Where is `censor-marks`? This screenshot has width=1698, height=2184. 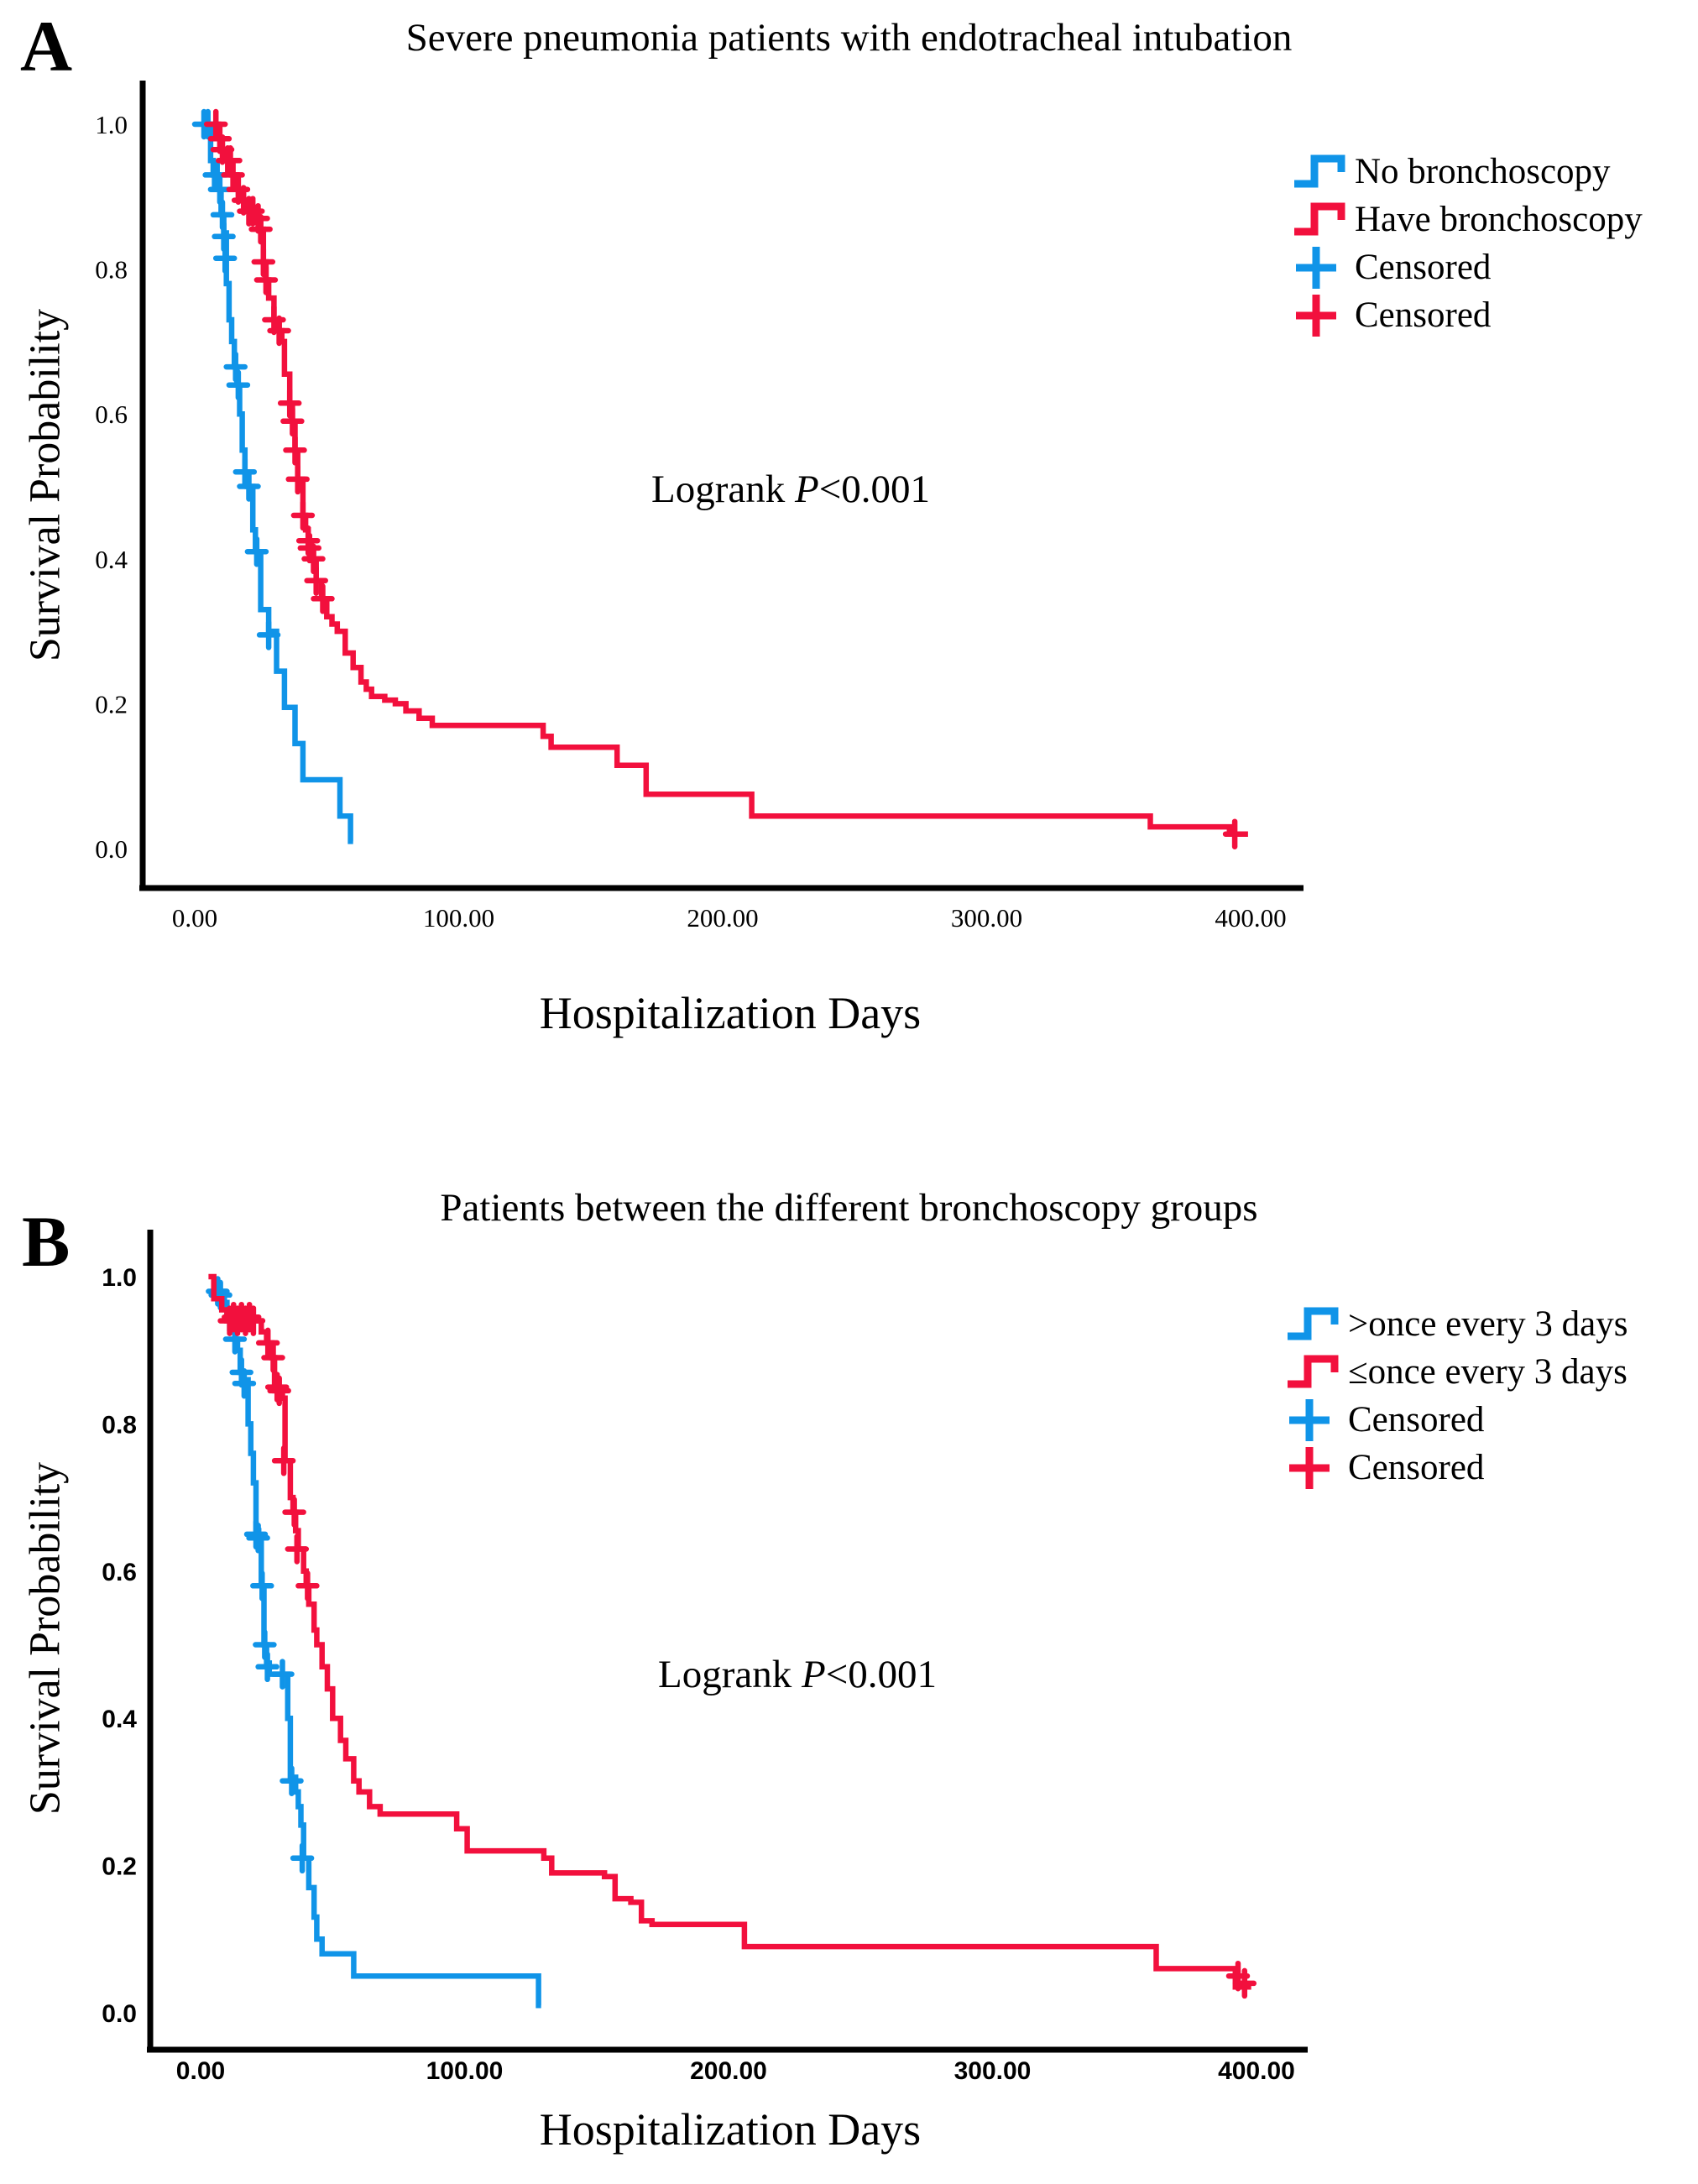
censor-marks is located at coordinates (260, 1575).